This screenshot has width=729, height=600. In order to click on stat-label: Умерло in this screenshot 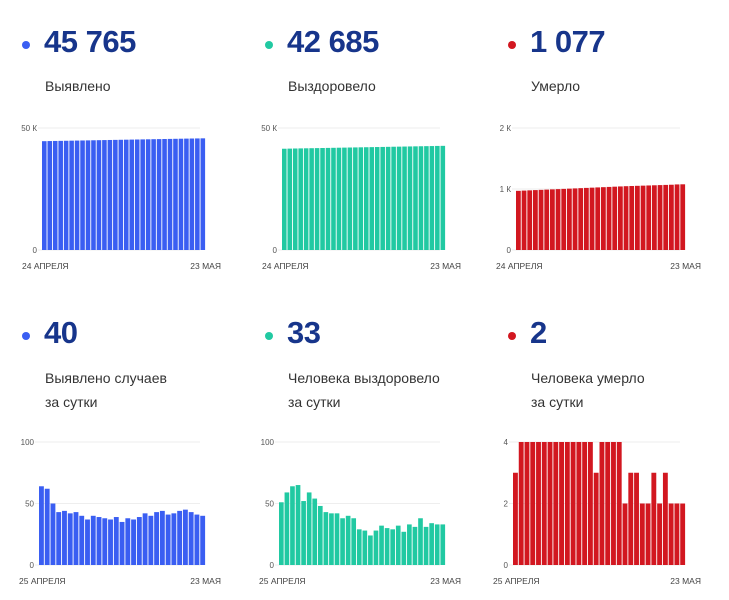, I will do `click(556, 86)`.